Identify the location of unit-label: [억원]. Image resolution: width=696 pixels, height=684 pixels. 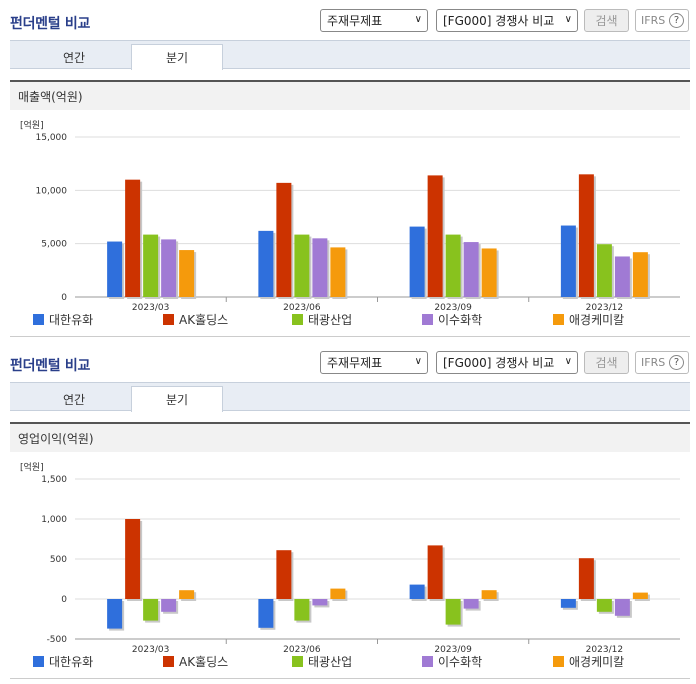
(32, 126).